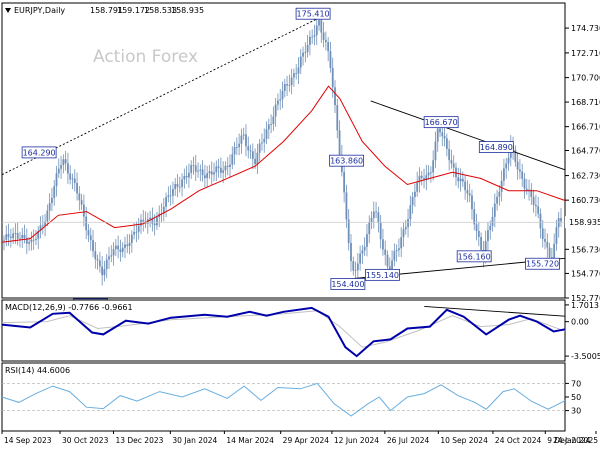 The width and height of the screenshot is (600, 450). What do you see at coordinates (518, 440) in the screenshot?
I see `x-tick-label: 24 Oct 2024` at bounding box center [518, 440].